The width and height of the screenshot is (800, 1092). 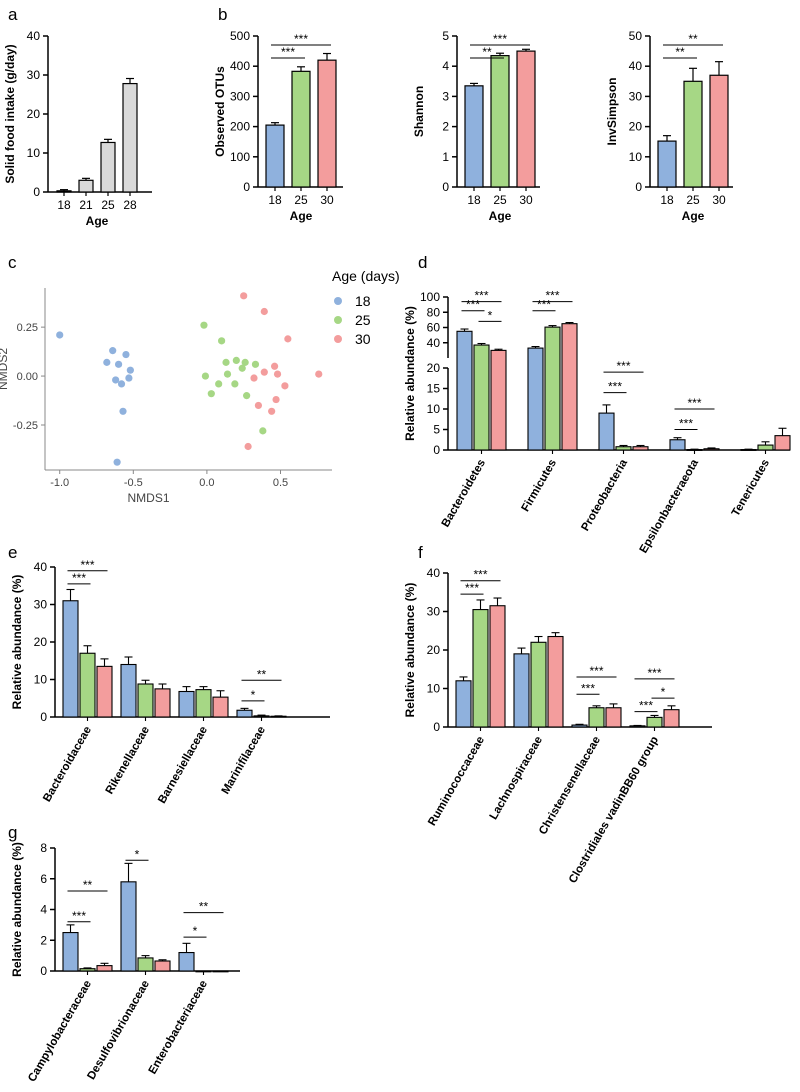 What do you see at coordinates (34, 36) in the screenshot?
I see `a-y-tick-label: 40` at bounding box center [34, 36].